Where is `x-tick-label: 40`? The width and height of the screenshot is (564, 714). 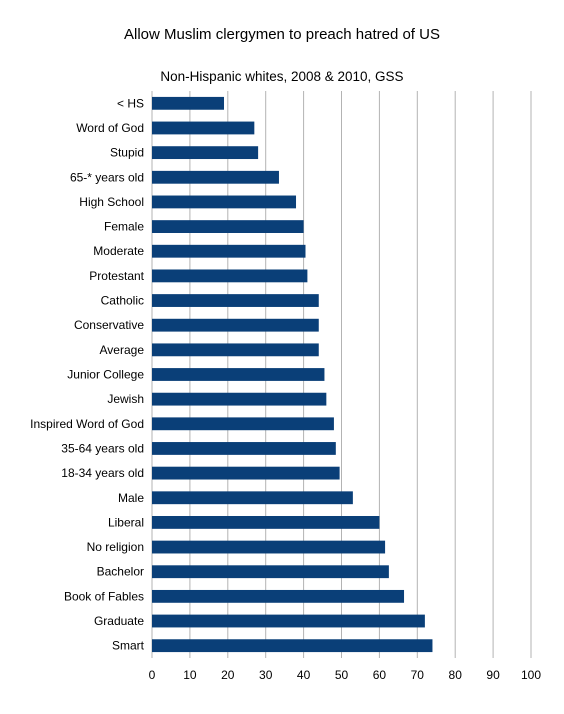 x-tick-label: 40 is located at coordinates (304, 675).